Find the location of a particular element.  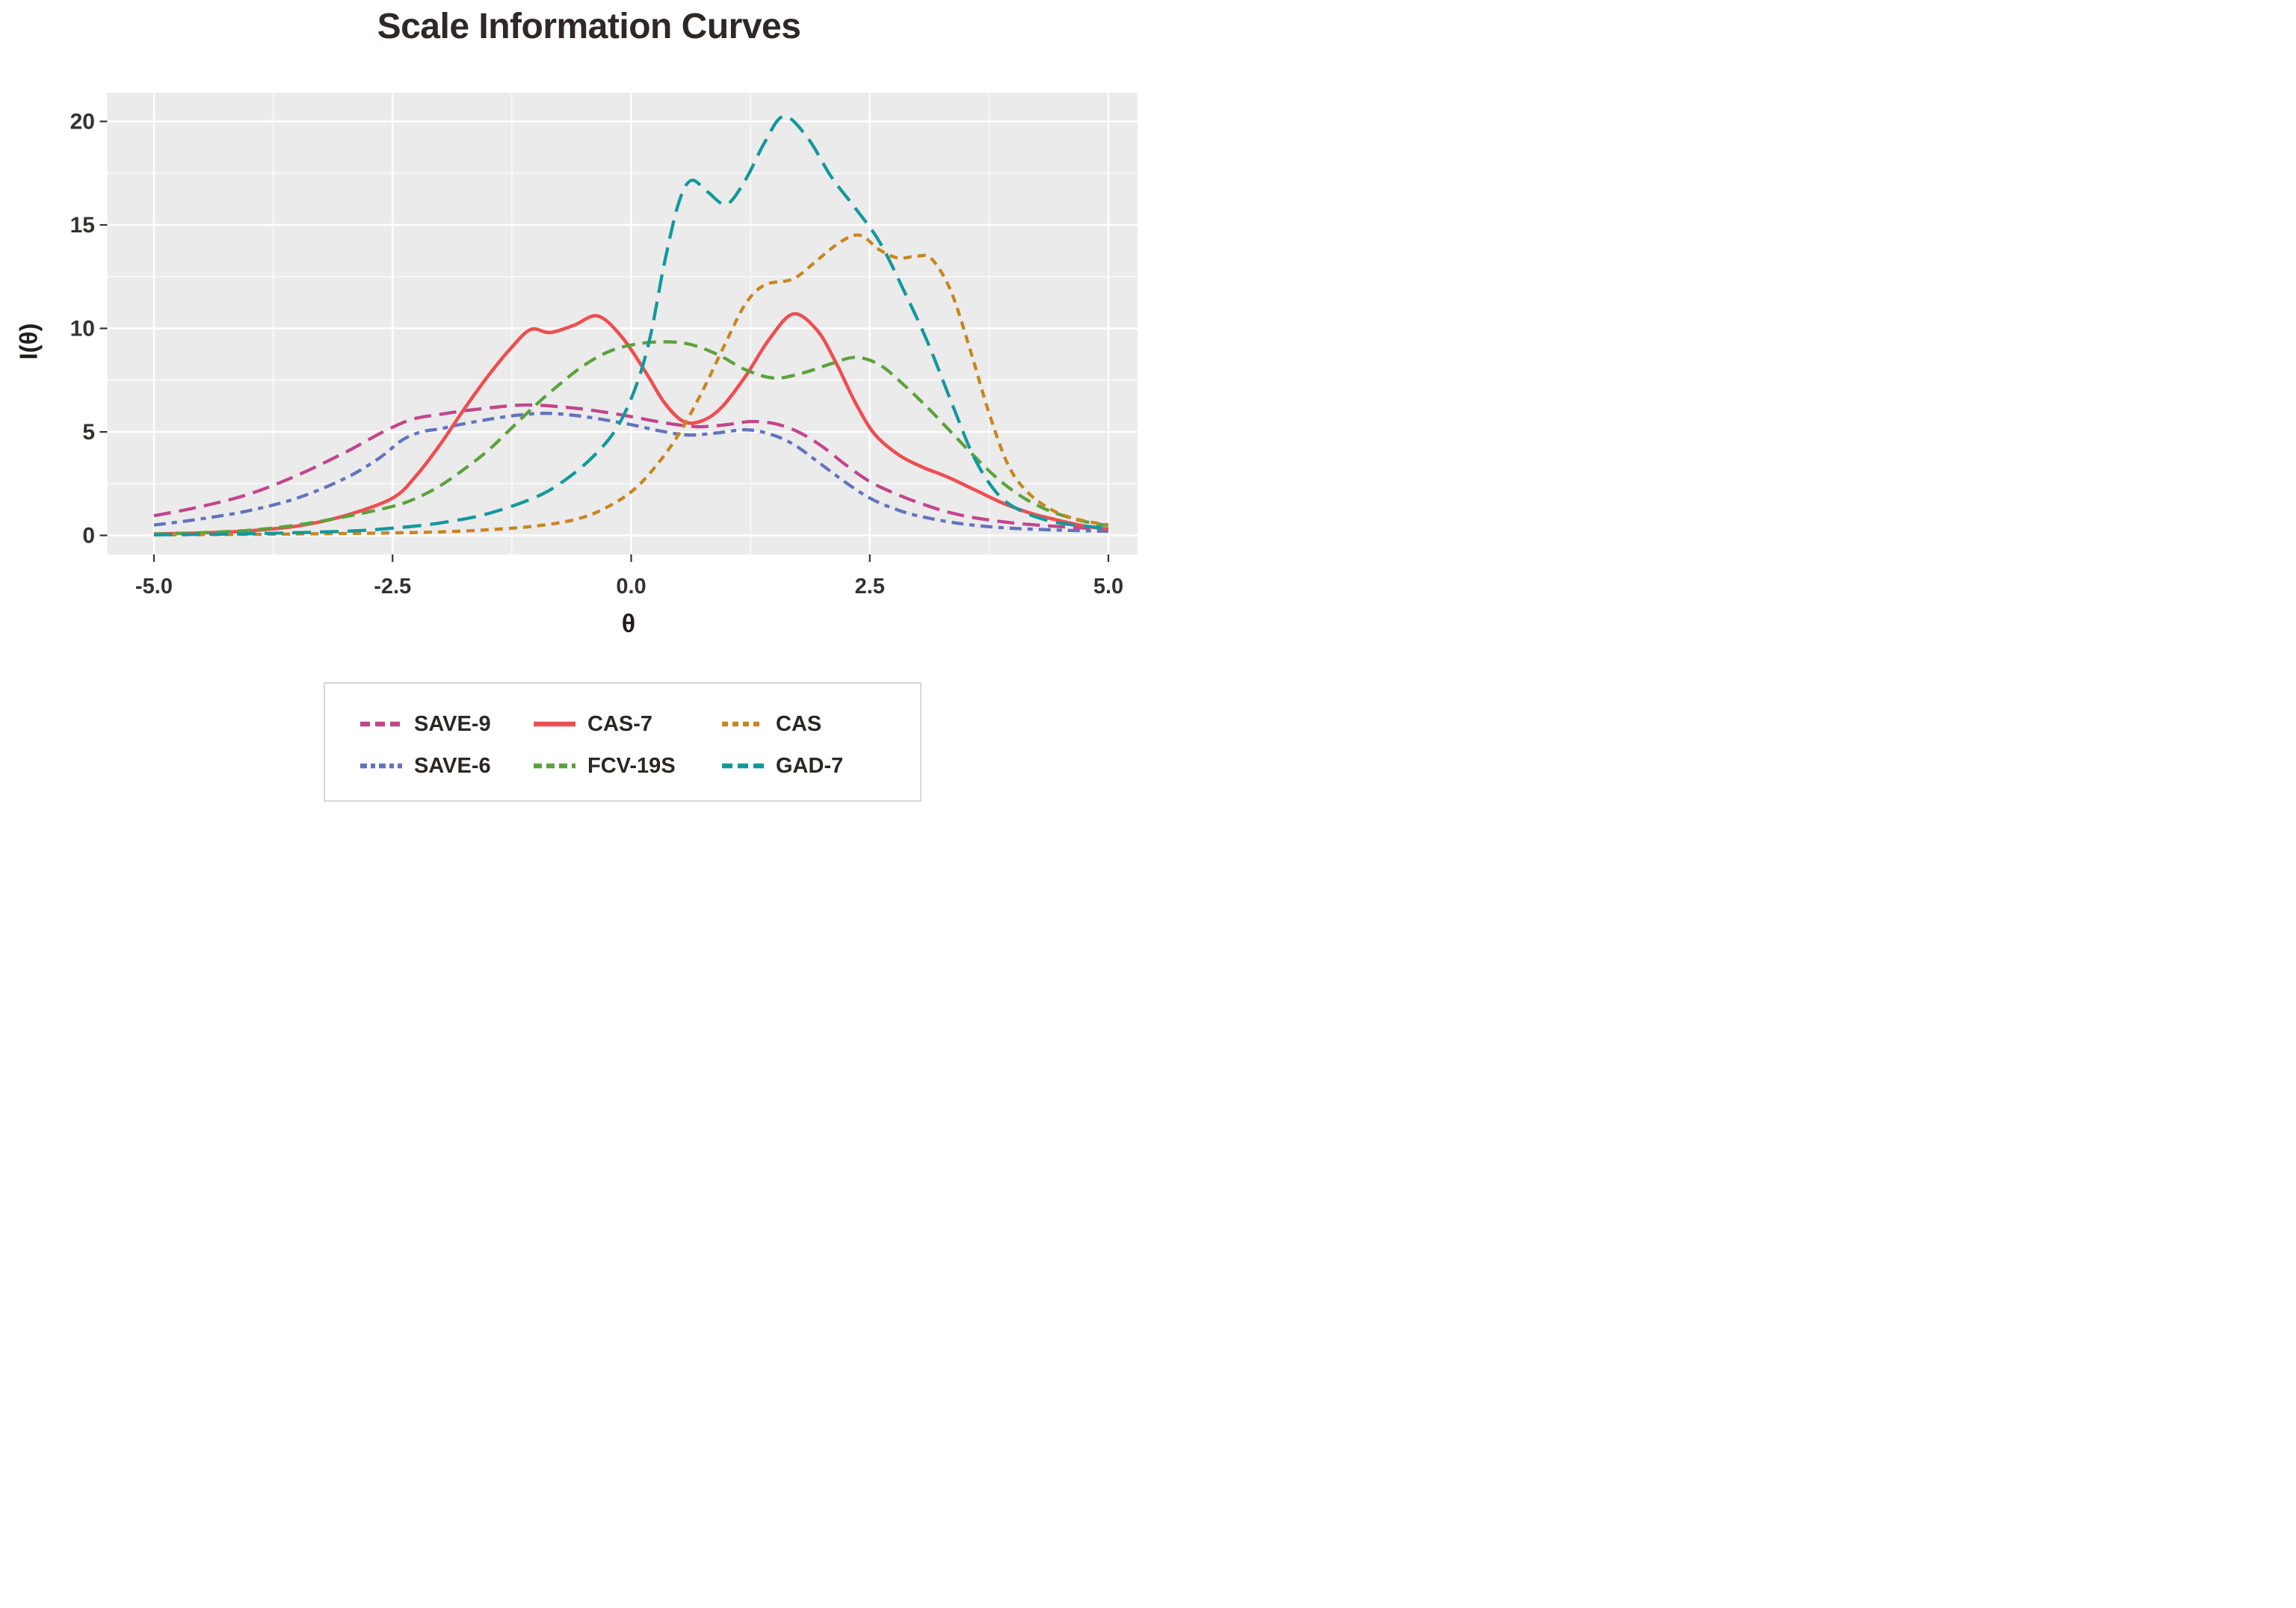

x-tick-label: 5.0 is located at coordinates (1108, 587).